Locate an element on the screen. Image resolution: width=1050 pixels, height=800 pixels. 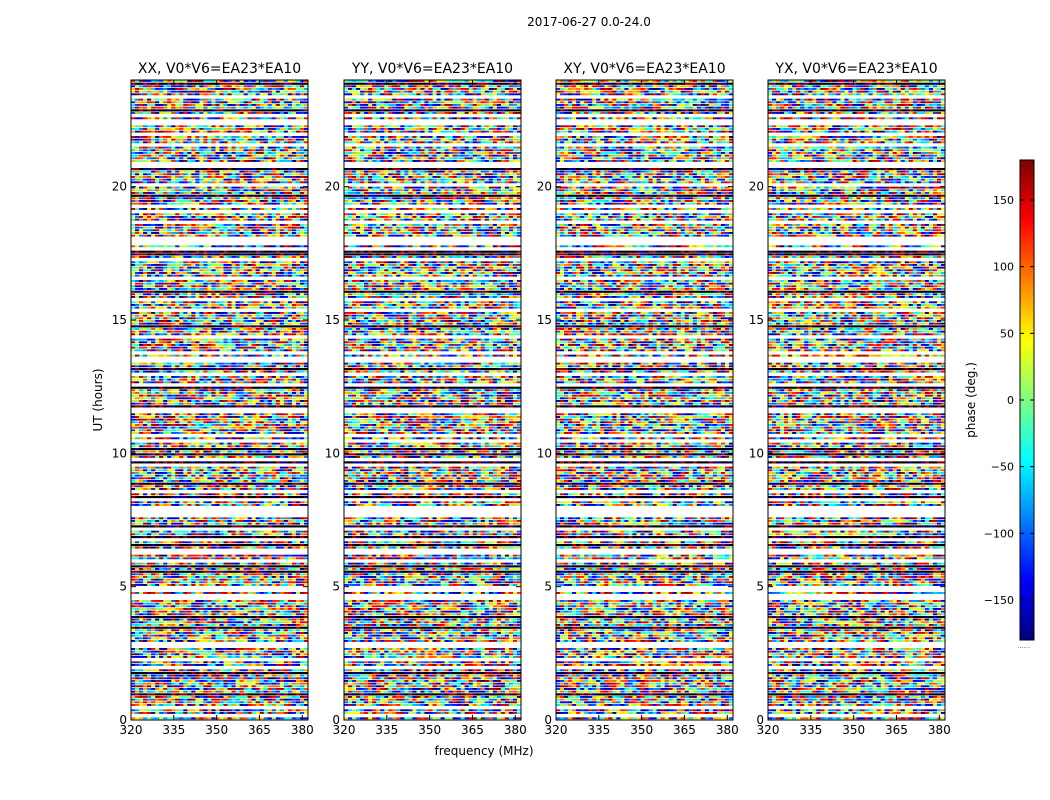
colorbar-tick-label: 0 is located at coordinates (1010, 400).